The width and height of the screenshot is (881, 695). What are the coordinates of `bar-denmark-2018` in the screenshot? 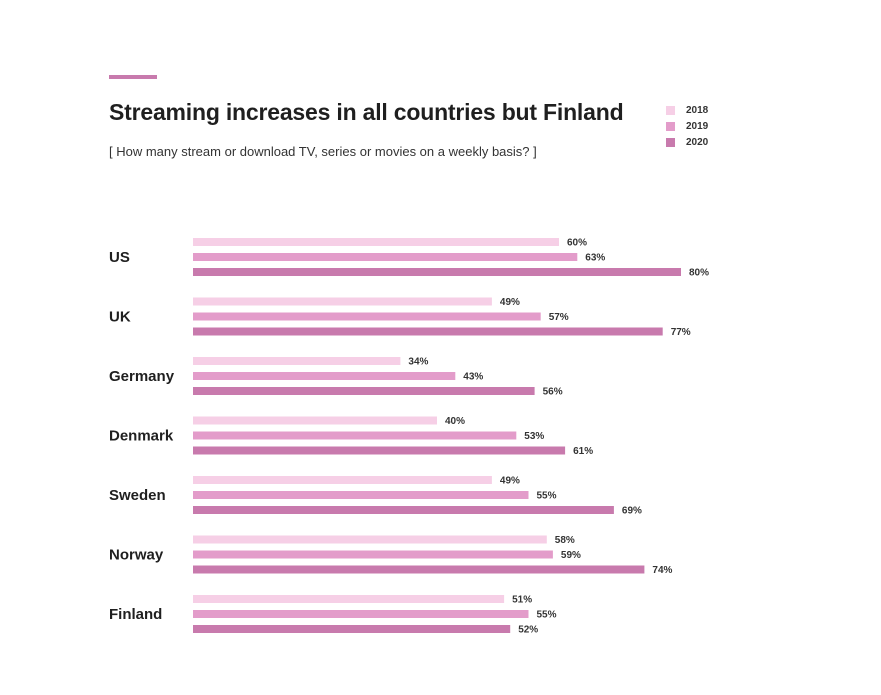 It's located at (315, 420).